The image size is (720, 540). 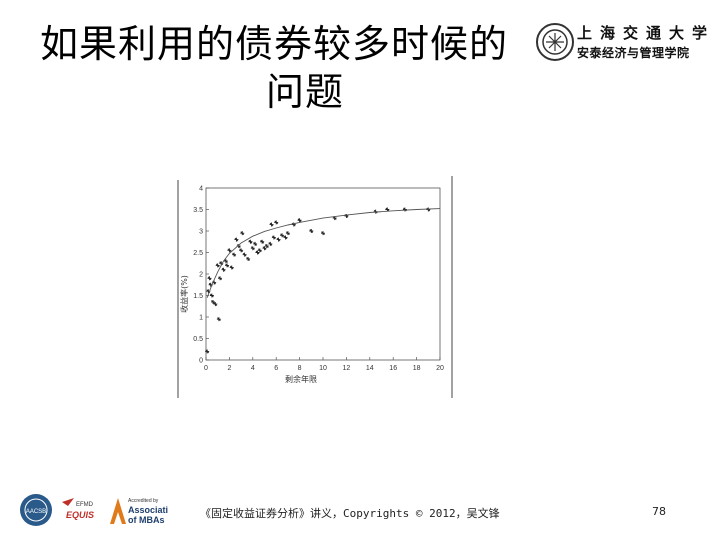 What do you see at coordinates (198, 210) in the screenshot?
I see `y-tick-label: 3.5` at bounding box center [198, 210].